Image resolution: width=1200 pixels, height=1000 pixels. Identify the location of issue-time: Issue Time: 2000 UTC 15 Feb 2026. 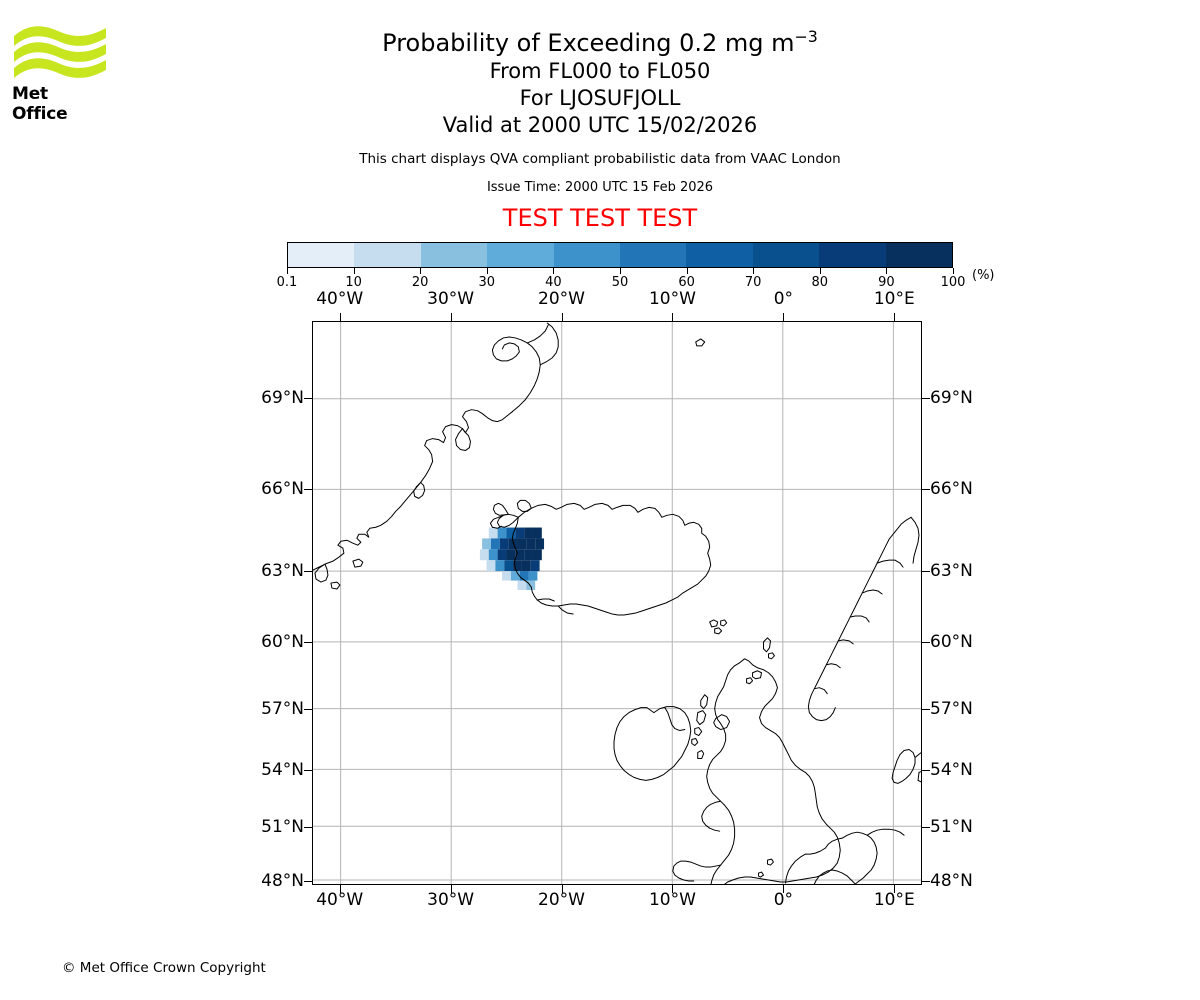
(600, 187).